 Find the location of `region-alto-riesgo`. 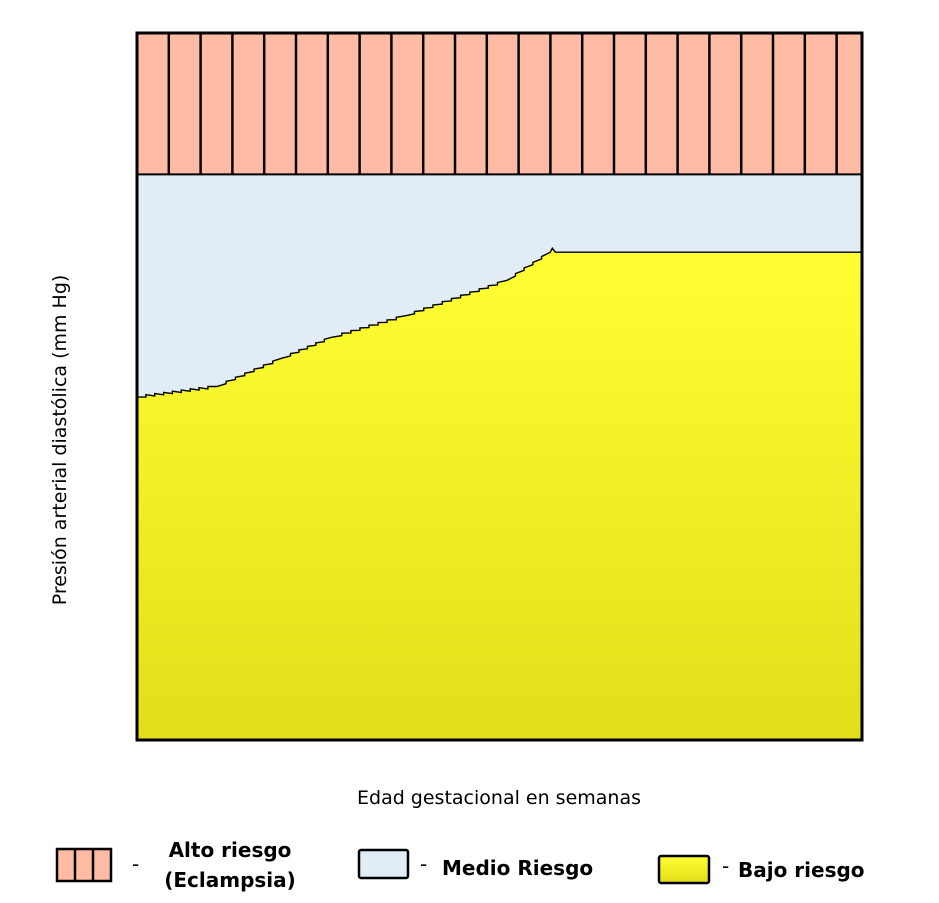

region-alto-riesgo is located at coordinates (499, 104).